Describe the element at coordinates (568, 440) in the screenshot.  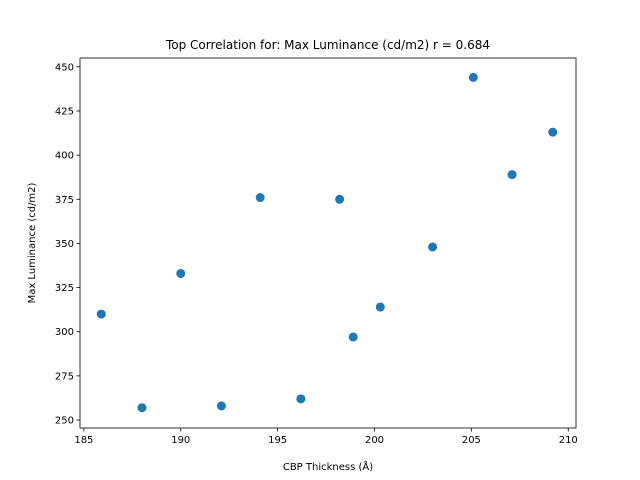
I see `x-tick-label: 210` at that location.